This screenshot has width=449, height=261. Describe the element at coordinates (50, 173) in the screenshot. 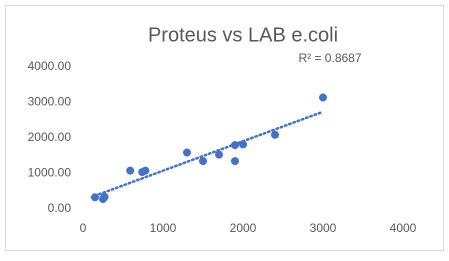

I see `y-tick-label: 1000.00` at that location.